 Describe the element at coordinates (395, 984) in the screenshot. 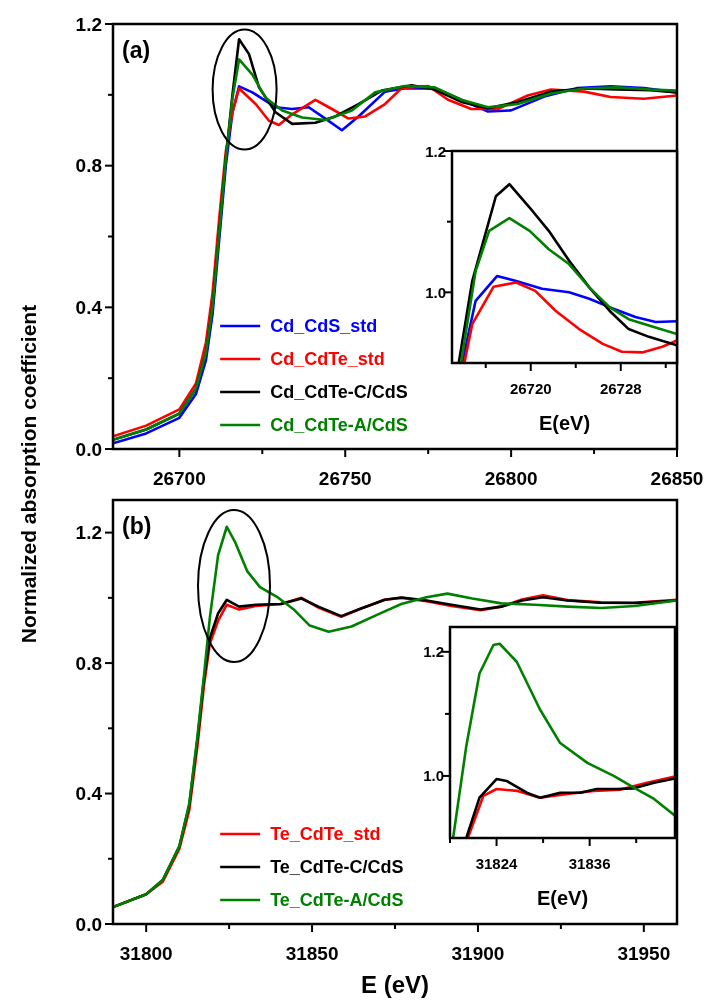

I see `x-axis-title: E (eV)` at that location.